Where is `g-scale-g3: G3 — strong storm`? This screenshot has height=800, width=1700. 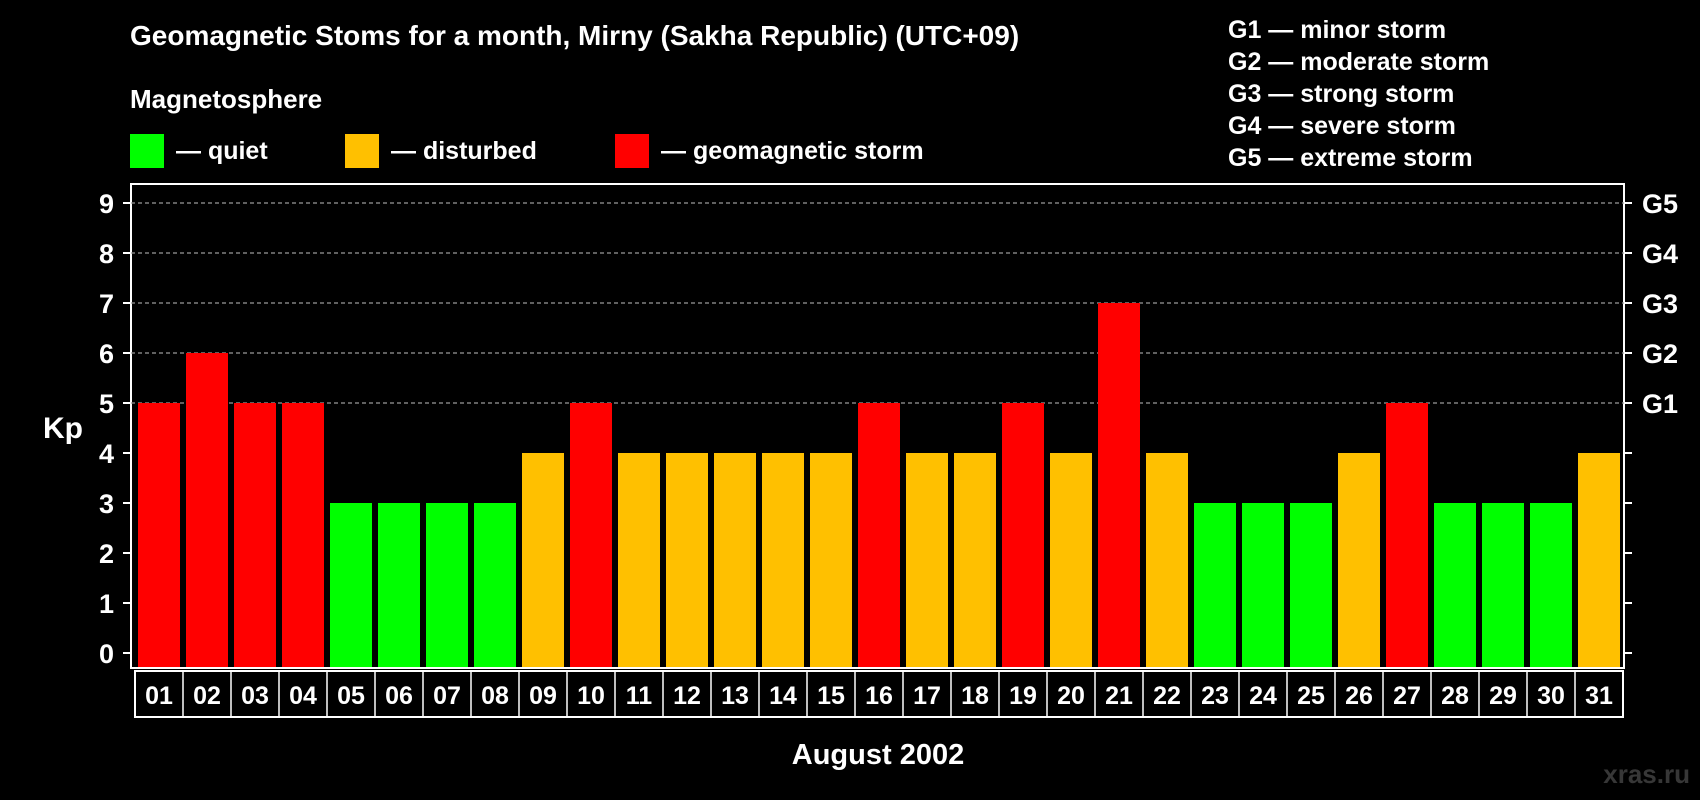 g-scale-g3: G3 — strong storm is located at coordinates (1341, 94).